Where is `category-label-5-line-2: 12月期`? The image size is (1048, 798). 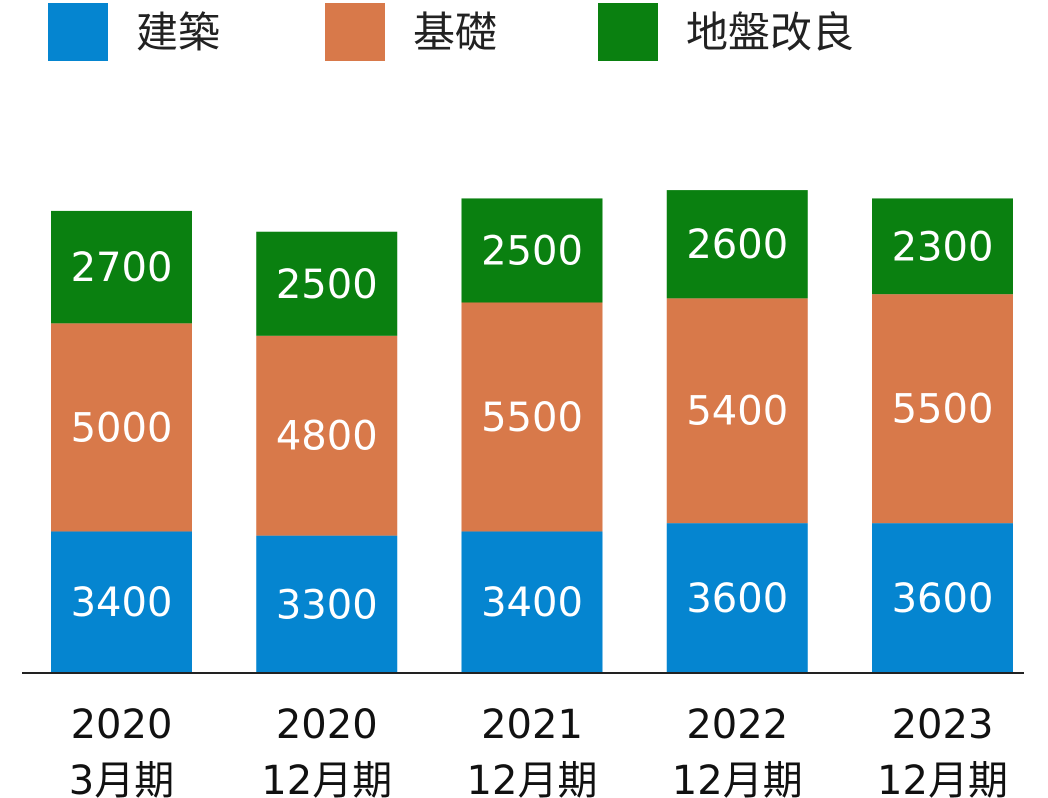
category-label-5-line-2: 12月期 is located at coordinates (942, 778).